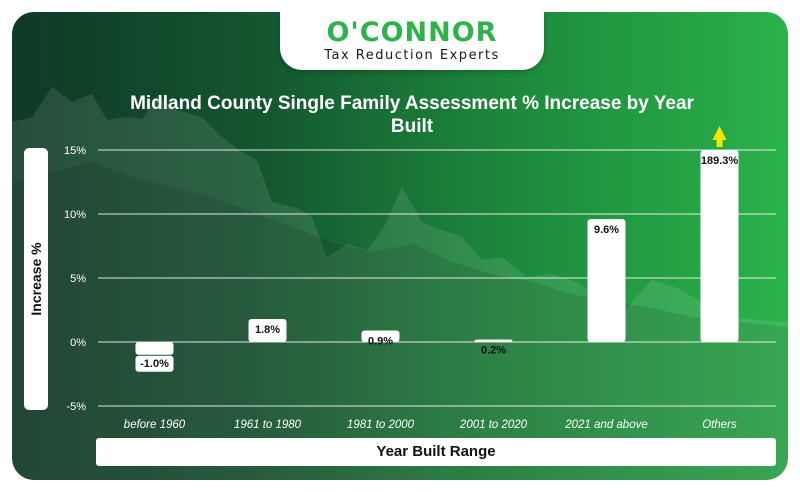  Describe the element at coordinates (436, 452) in the screenshot. I see `x-axis-label: Year Built Range` at that location.